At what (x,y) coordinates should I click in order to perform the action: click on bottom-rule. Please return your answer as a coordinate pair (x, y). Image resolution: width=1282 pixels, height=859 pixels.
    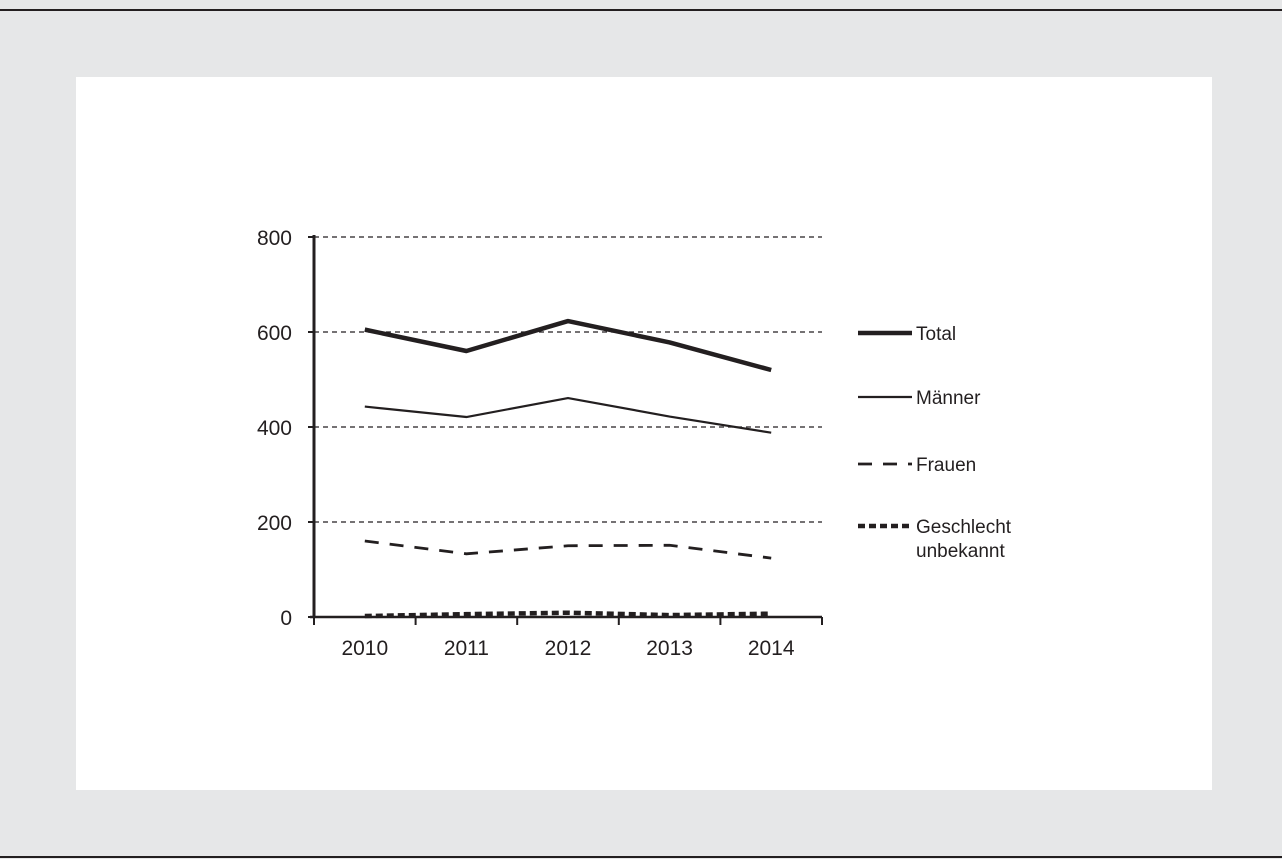
    Looking at the image, I should click on (641, 857).